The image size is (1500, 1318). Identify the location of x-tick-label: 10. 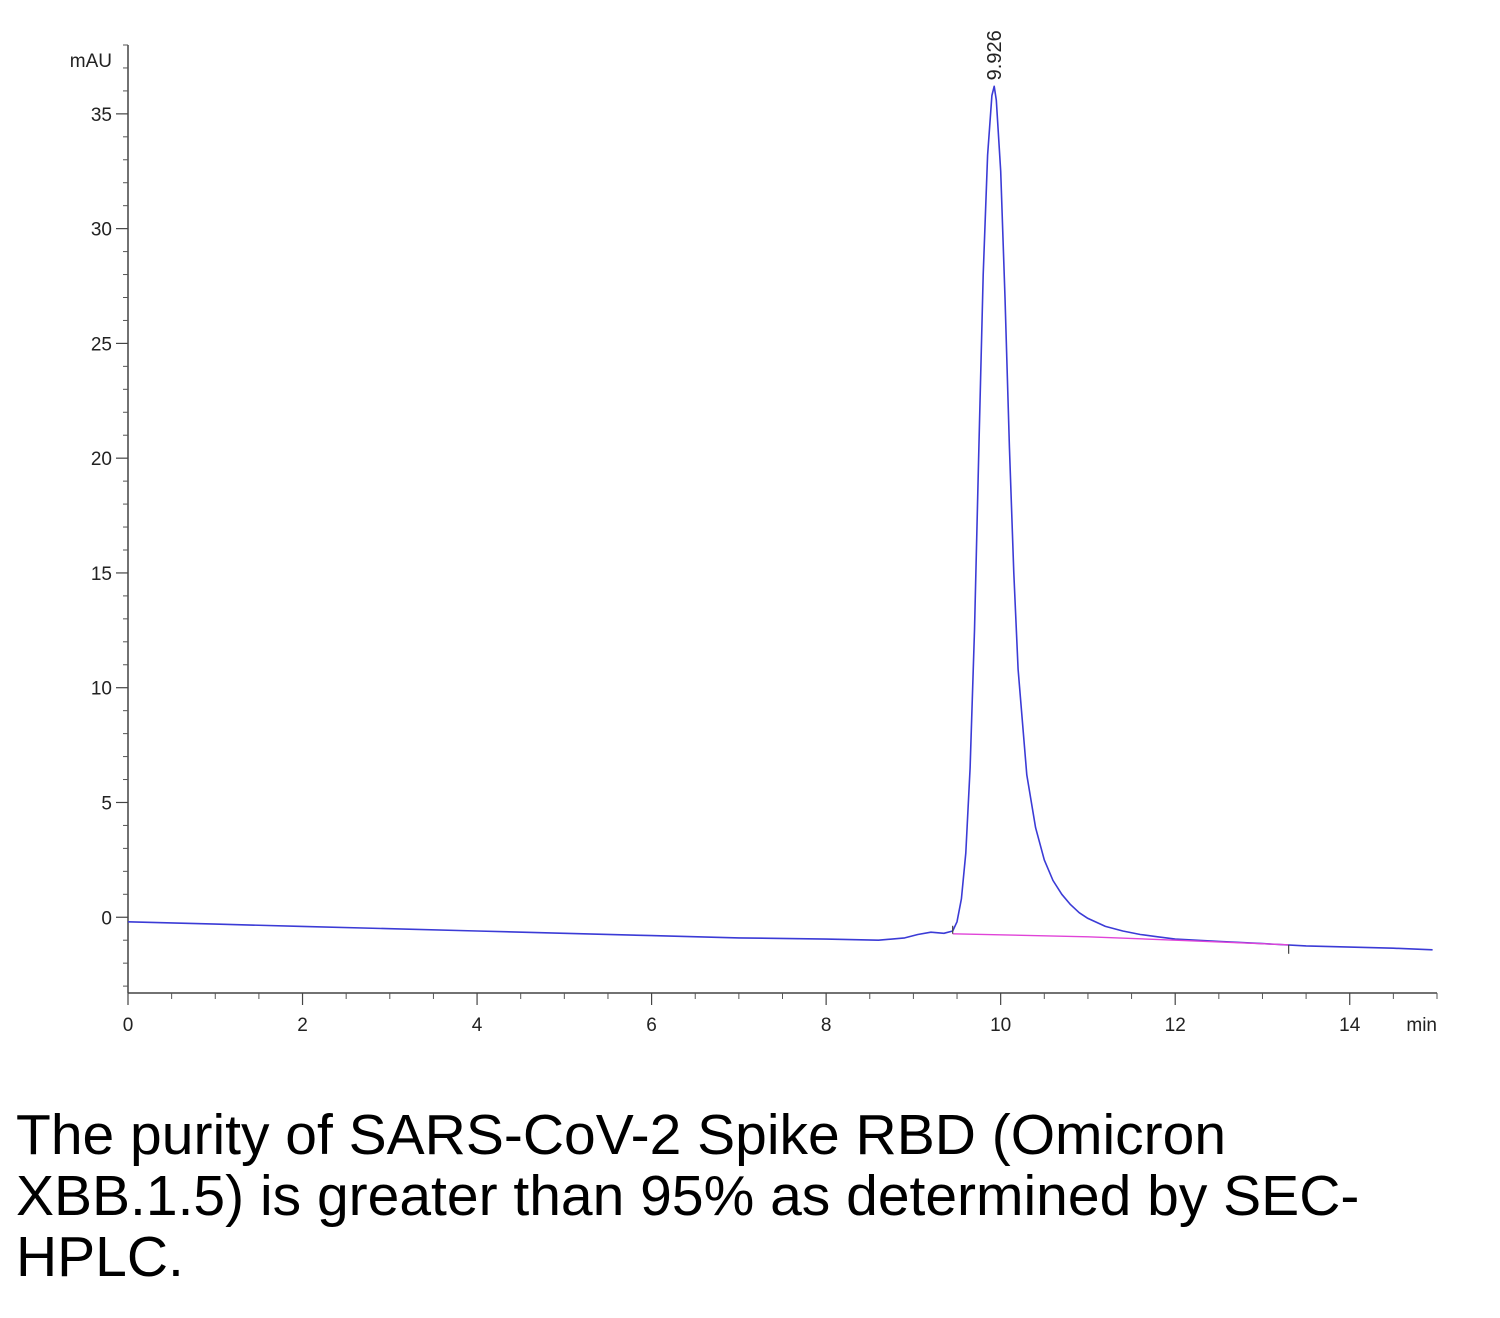
(1000, 1025).